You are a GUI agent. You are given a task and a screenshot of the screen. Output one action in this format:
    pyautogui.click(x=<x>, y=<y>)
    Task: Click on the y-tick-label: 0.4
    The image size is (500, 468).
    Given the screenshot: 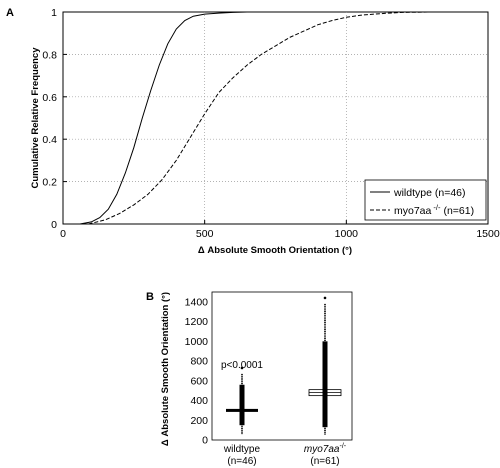 What is the action you would take?
    pyautogui.click(x=49, y=140)
    